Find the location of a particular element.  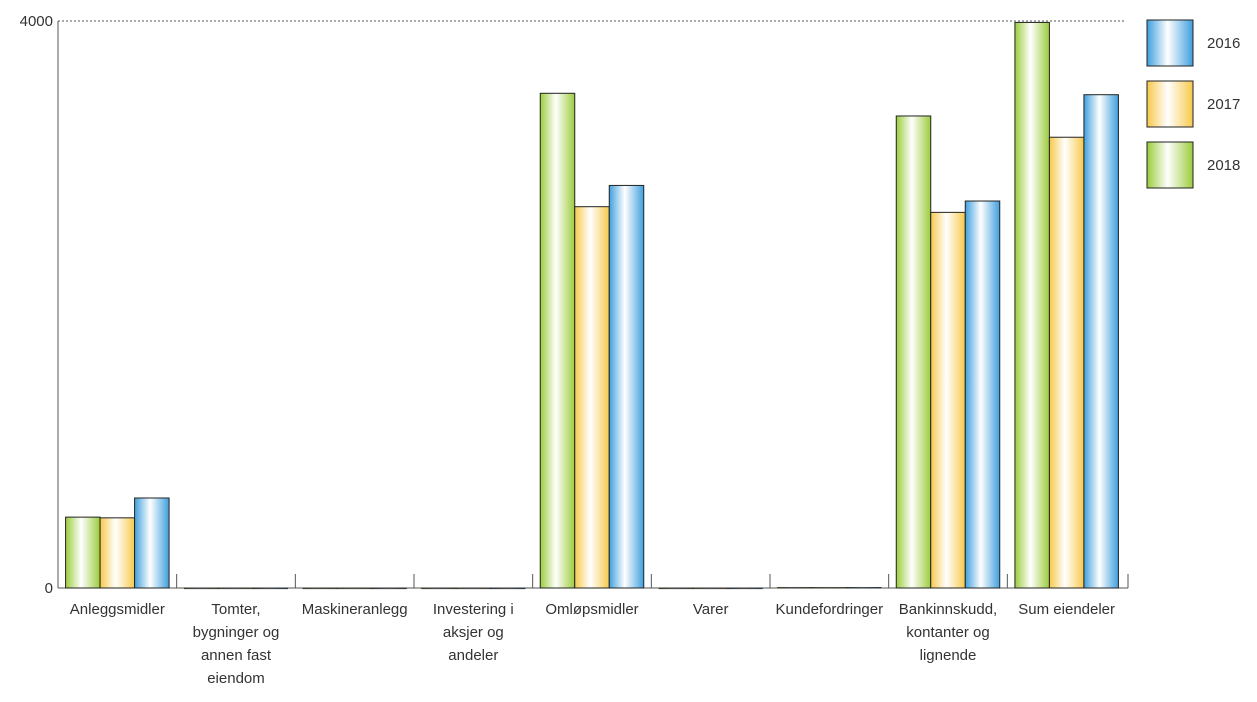

category-label: bygninger og is located at coordinates (236, 632).